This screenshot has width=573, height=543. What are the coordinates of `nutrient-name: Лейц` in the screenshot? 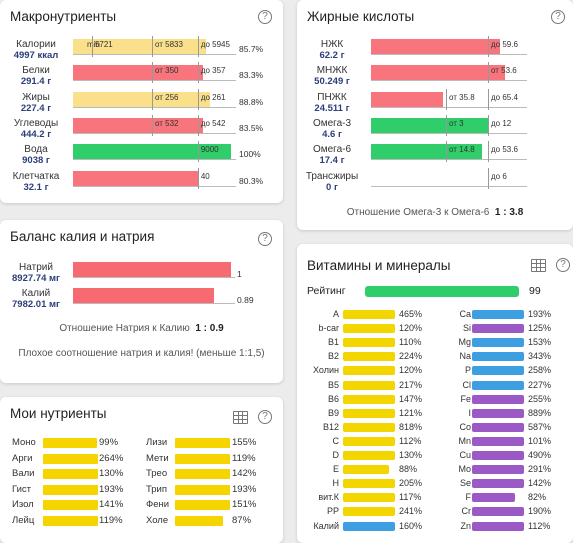 It's located at (23, 520).